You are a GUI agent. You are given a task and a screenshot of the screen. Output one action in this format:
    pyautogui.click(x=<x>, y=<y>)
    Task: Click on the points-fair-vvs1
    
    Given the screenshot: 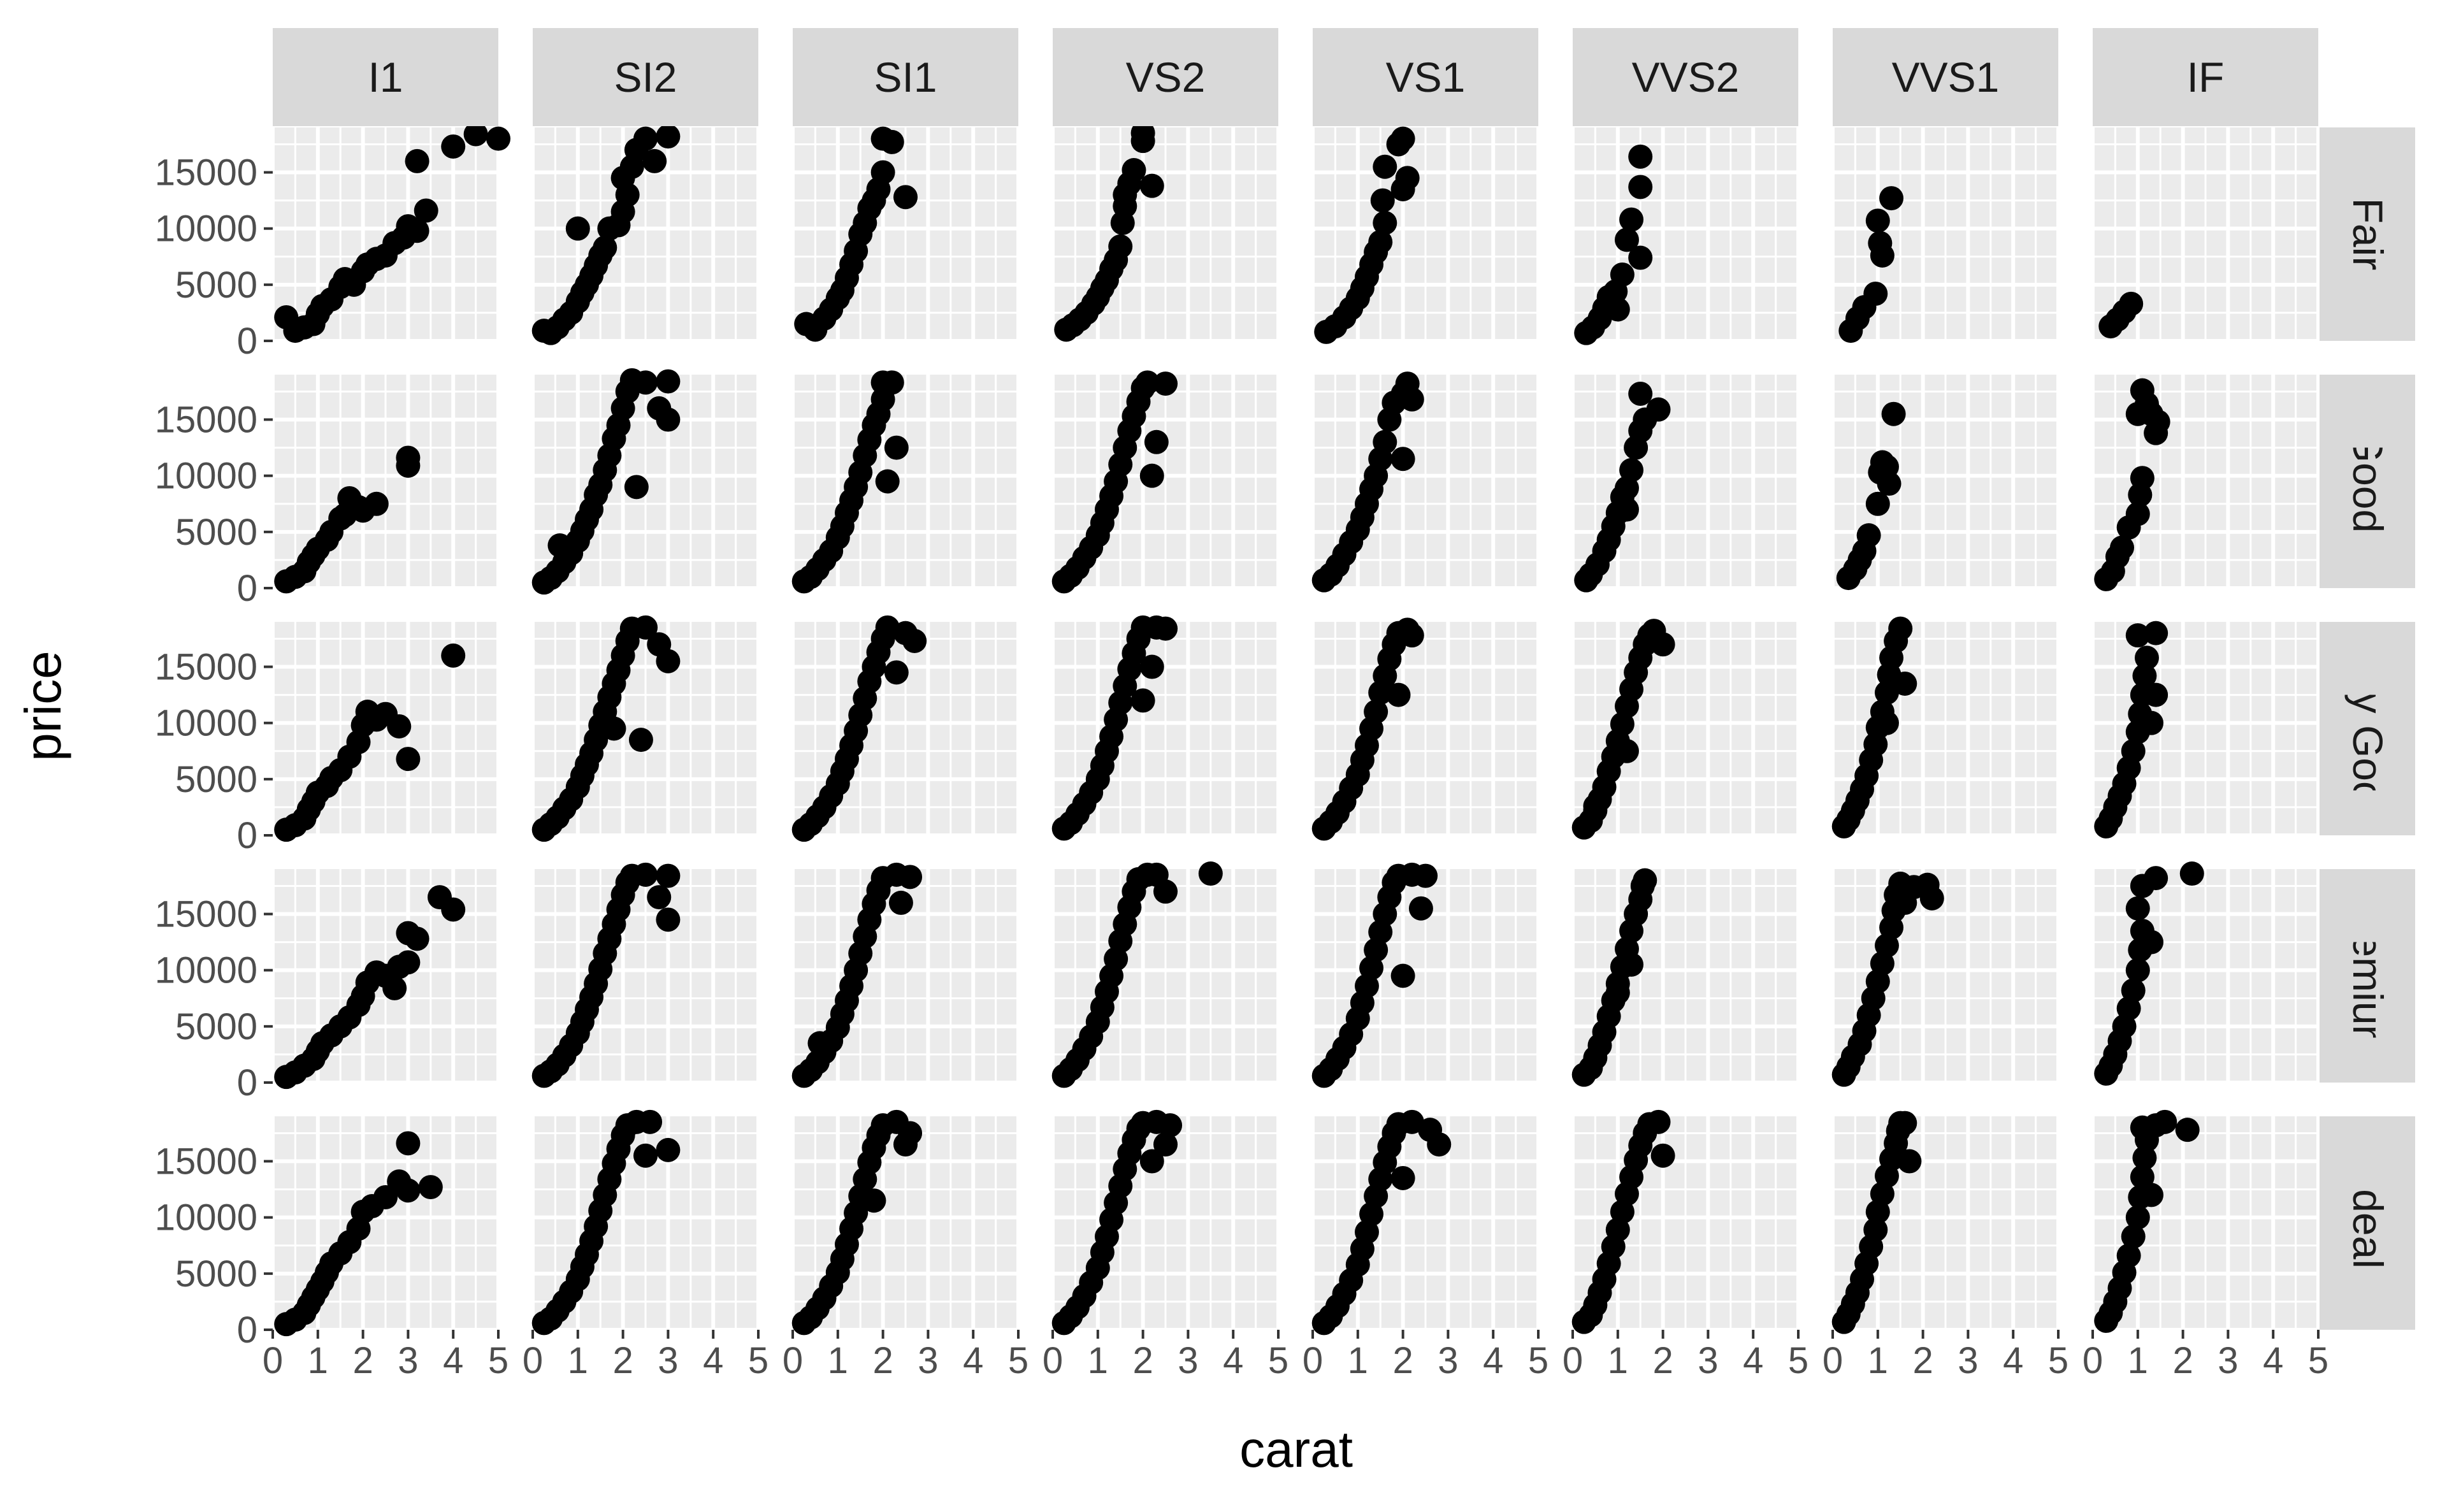 What is the action you would take?
    pyautogui.click(x=1871, y=264)
    